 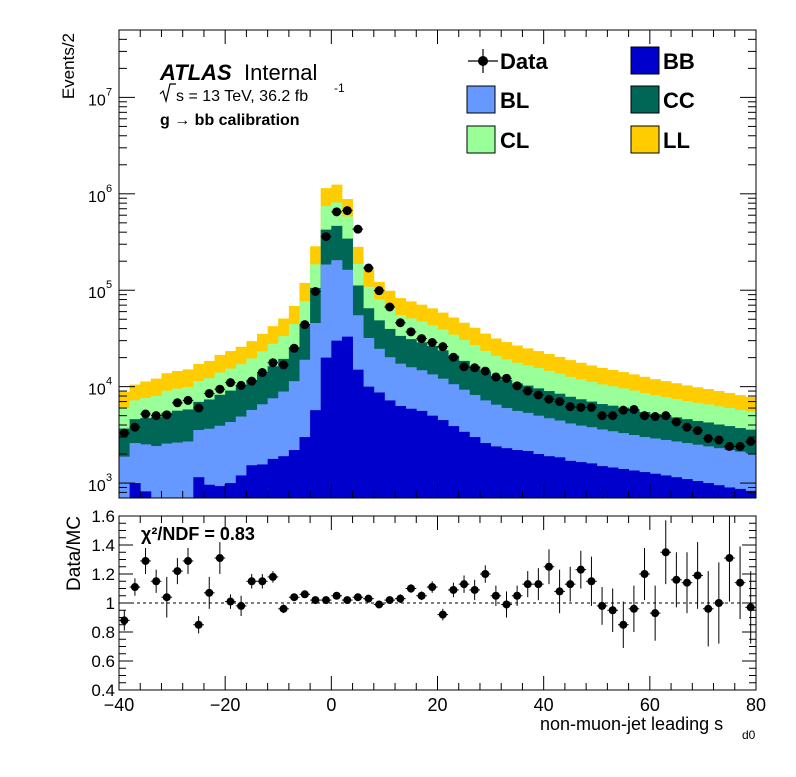 What do you see at coordinates (339, 88) in the screenshot?
I see `lumi-exponent: -1` at bounding box center [339, 88].